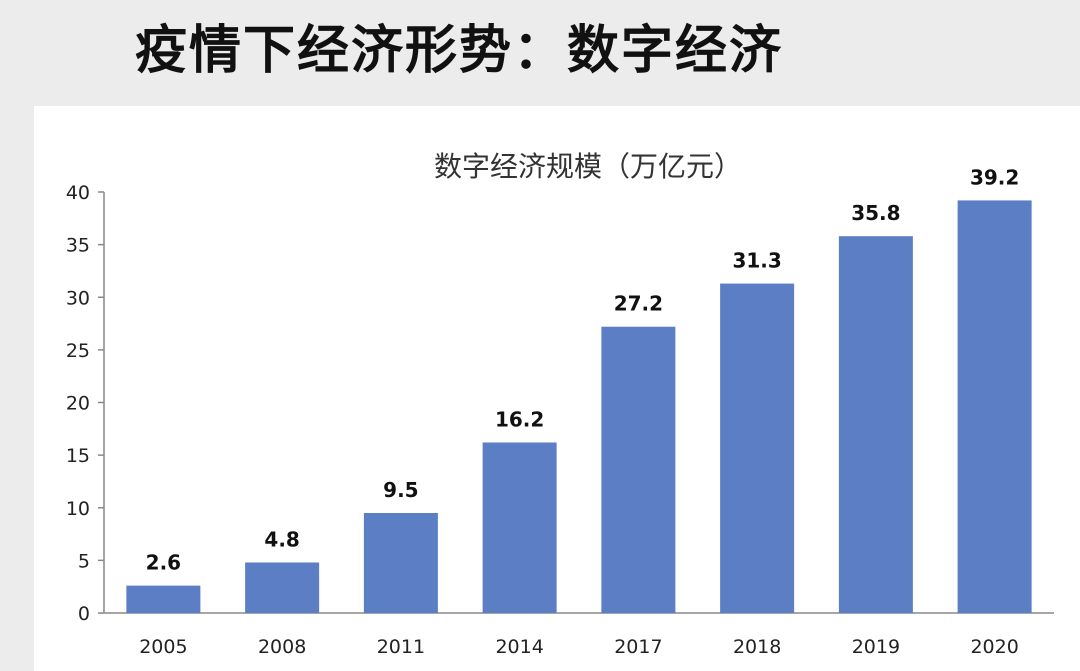  Describe the element at coordinates (78, 193) in the screenshot. I see `y-tick-label: 40` at that location.